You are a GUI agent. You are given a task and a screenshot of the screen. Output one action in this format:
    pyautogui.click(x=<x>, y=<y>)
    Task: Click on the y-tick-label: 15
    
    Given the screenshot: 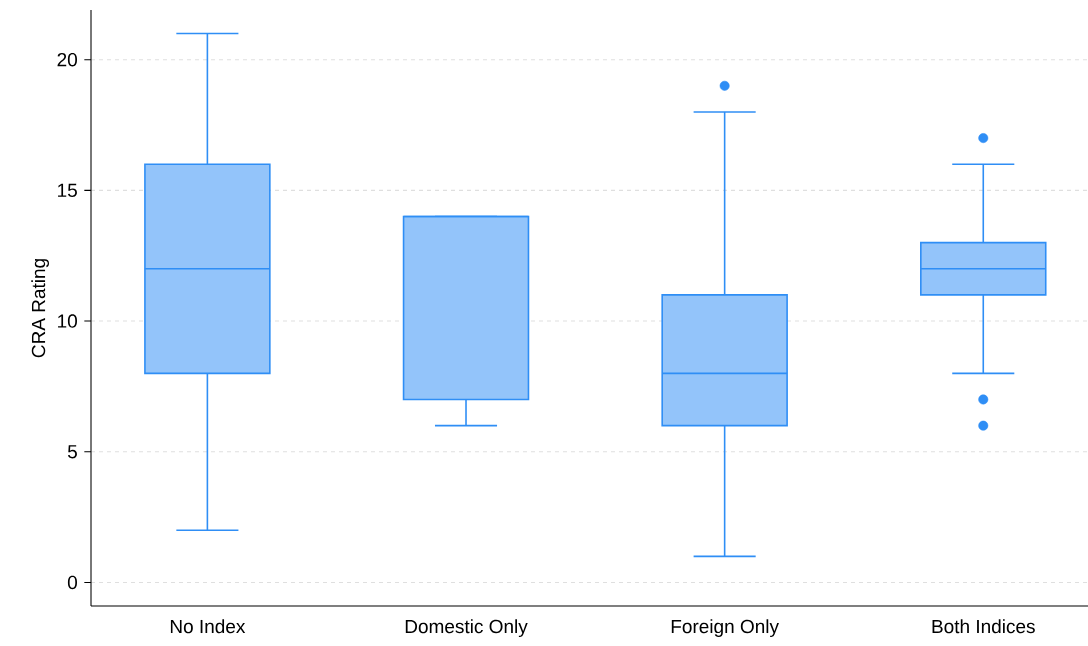 What is the action you would take?
    pyautogui.click(x=67, y=190)
    